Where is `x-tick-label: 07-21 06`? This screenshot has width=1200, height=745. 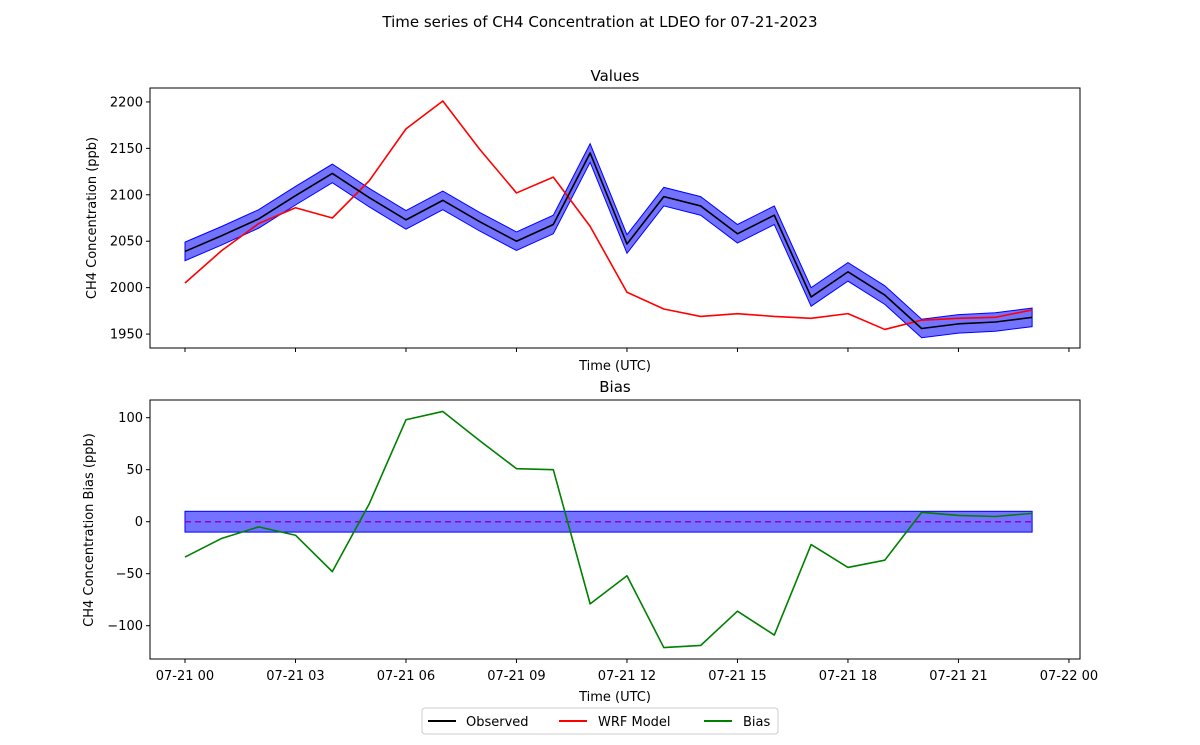
x-tick-label: 07-21 06 is located at coordinates (406, 676).